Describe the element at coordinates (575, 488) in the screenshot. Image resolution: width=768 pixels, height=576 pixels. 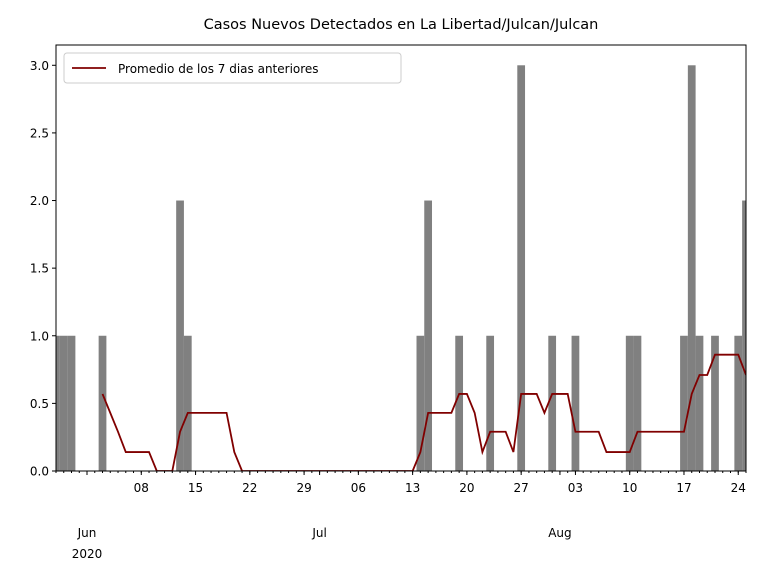
I see `x-tick-label: 03` at that location.